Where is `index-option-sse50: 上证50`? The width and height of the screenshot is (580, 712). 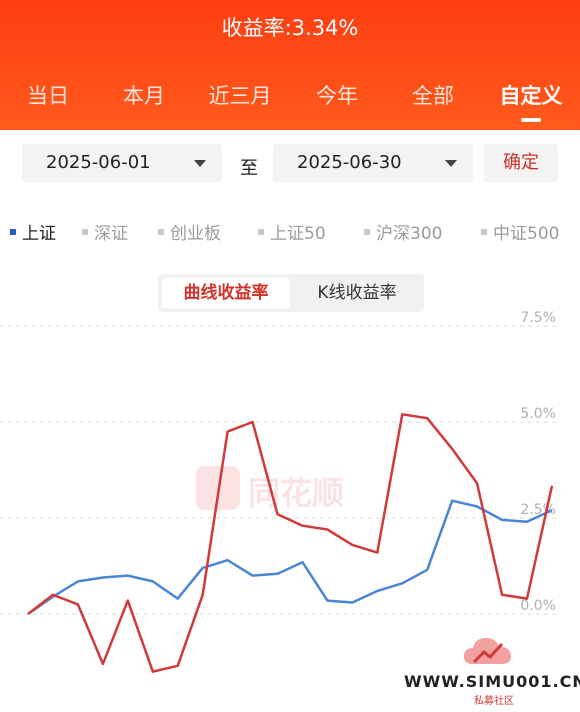 index-option-sse50: 上证50 is located at coordinates (292, 231).